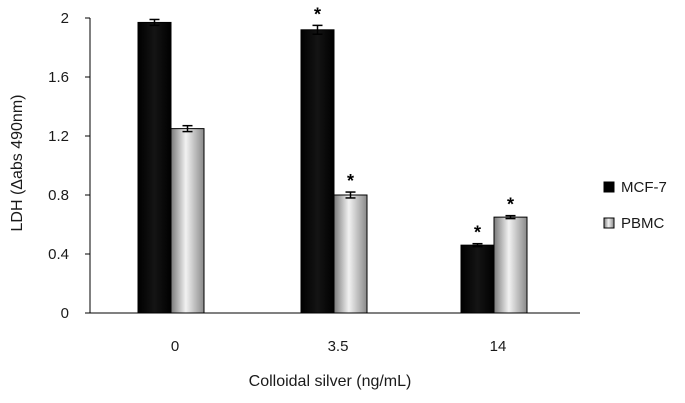 This screenshot has height=403, width=685. Describe the element at coordinates (477, 233) in the screenshot. I see `significance-mark-mcf7-2: *` at that location.